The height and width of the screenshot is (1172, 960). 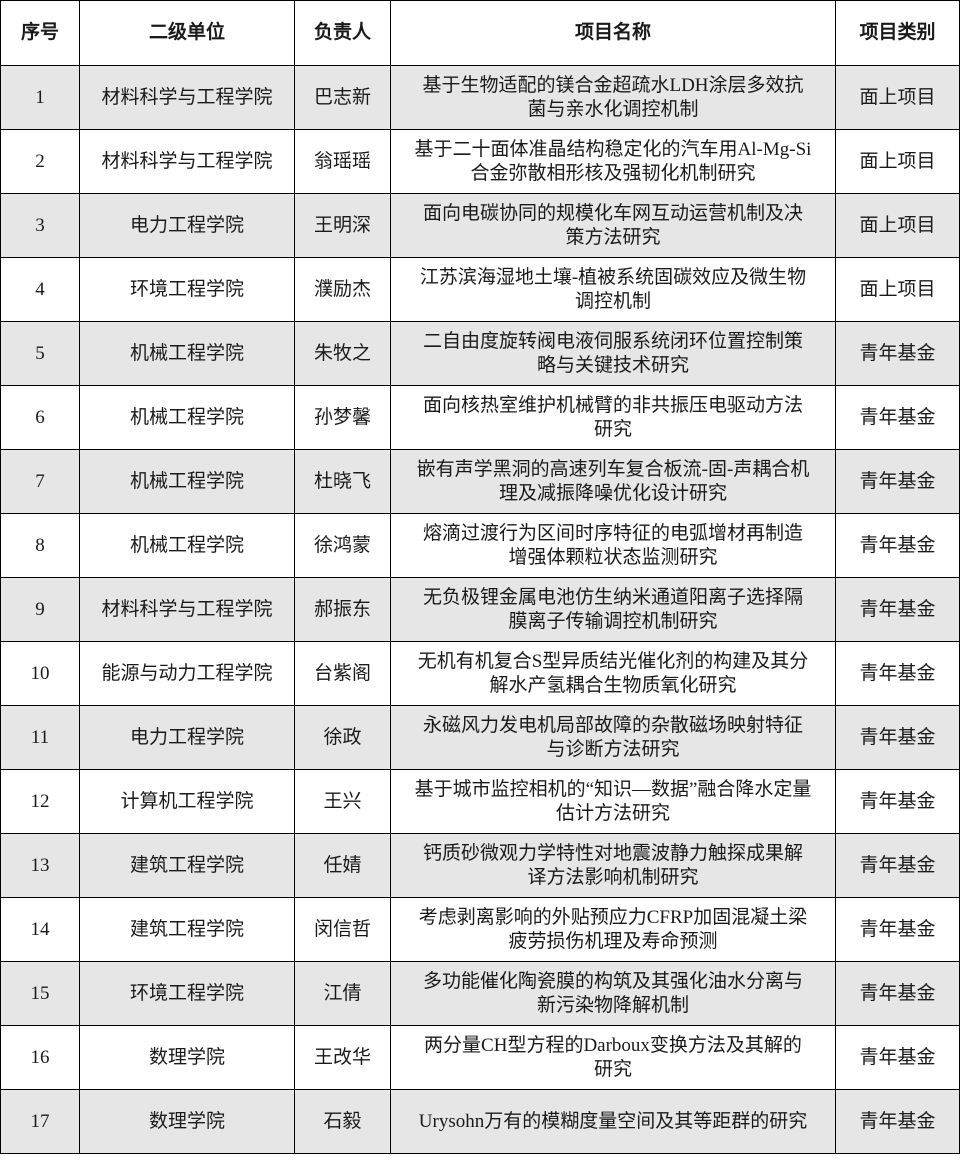 I want to click on leader-cell: 濮励杰, so click(x=342, y=289).